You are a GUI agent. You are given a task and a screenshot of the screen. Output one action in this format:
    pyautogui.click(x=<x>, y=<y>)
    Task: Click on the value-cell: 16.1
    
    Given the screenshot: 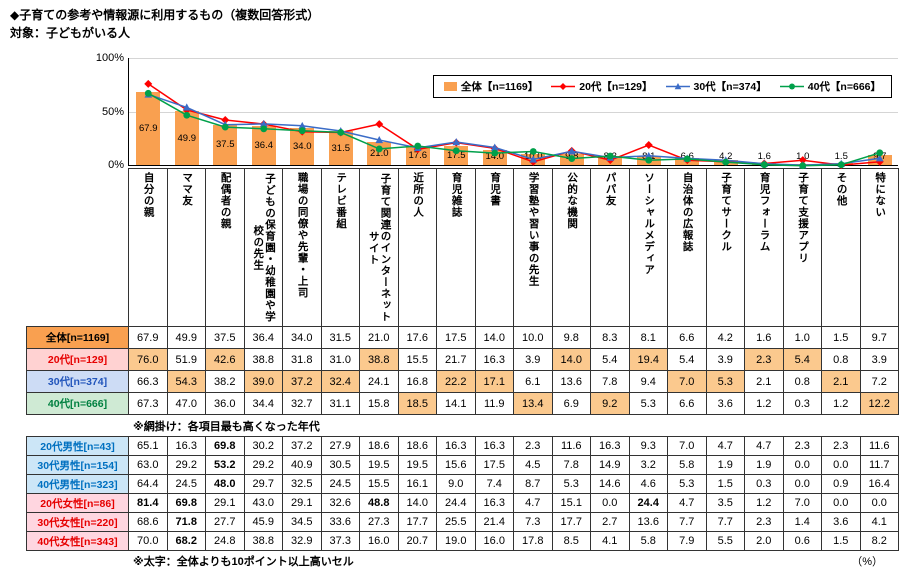 What is the action you would take?
    pyautogui.click(x=417, y=484)
    